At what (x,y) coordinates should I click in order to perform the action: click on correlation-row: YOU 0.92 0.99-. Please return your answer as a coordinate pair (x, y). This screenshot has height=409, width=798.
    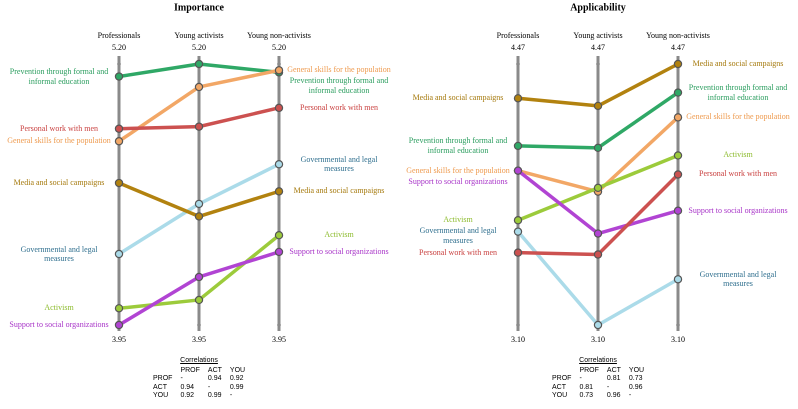
    Looking at the image, I should click on (199, 396).